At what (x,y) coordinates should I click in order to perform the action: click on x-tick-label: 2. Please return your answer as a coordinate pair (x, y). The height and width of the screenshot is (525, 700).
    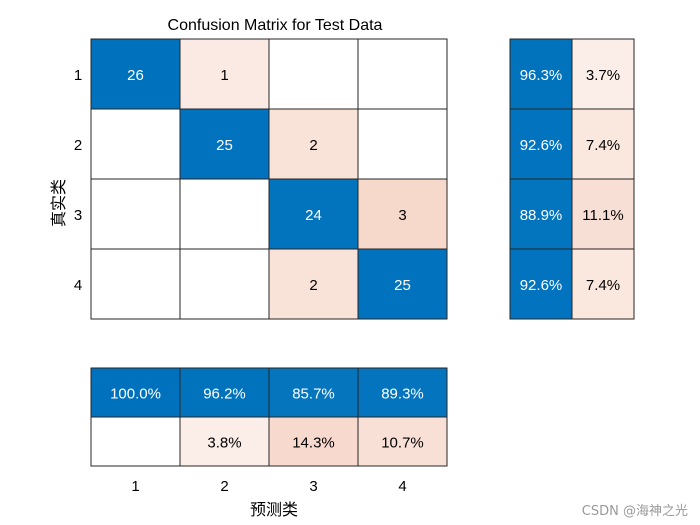
    Looking at the image, I should click on (224, 486).